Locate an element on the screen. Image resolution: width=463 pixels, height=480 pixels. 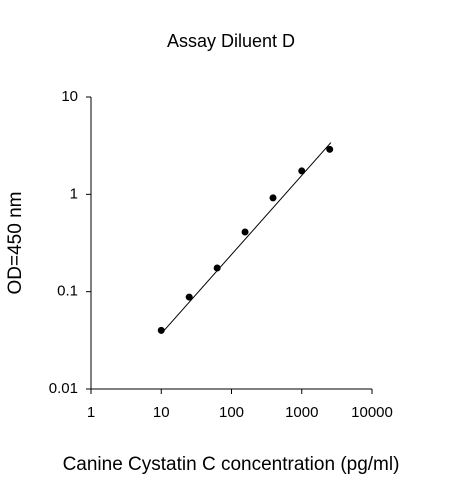
x-tick-label: 1 is located at coordinates (91, 412).